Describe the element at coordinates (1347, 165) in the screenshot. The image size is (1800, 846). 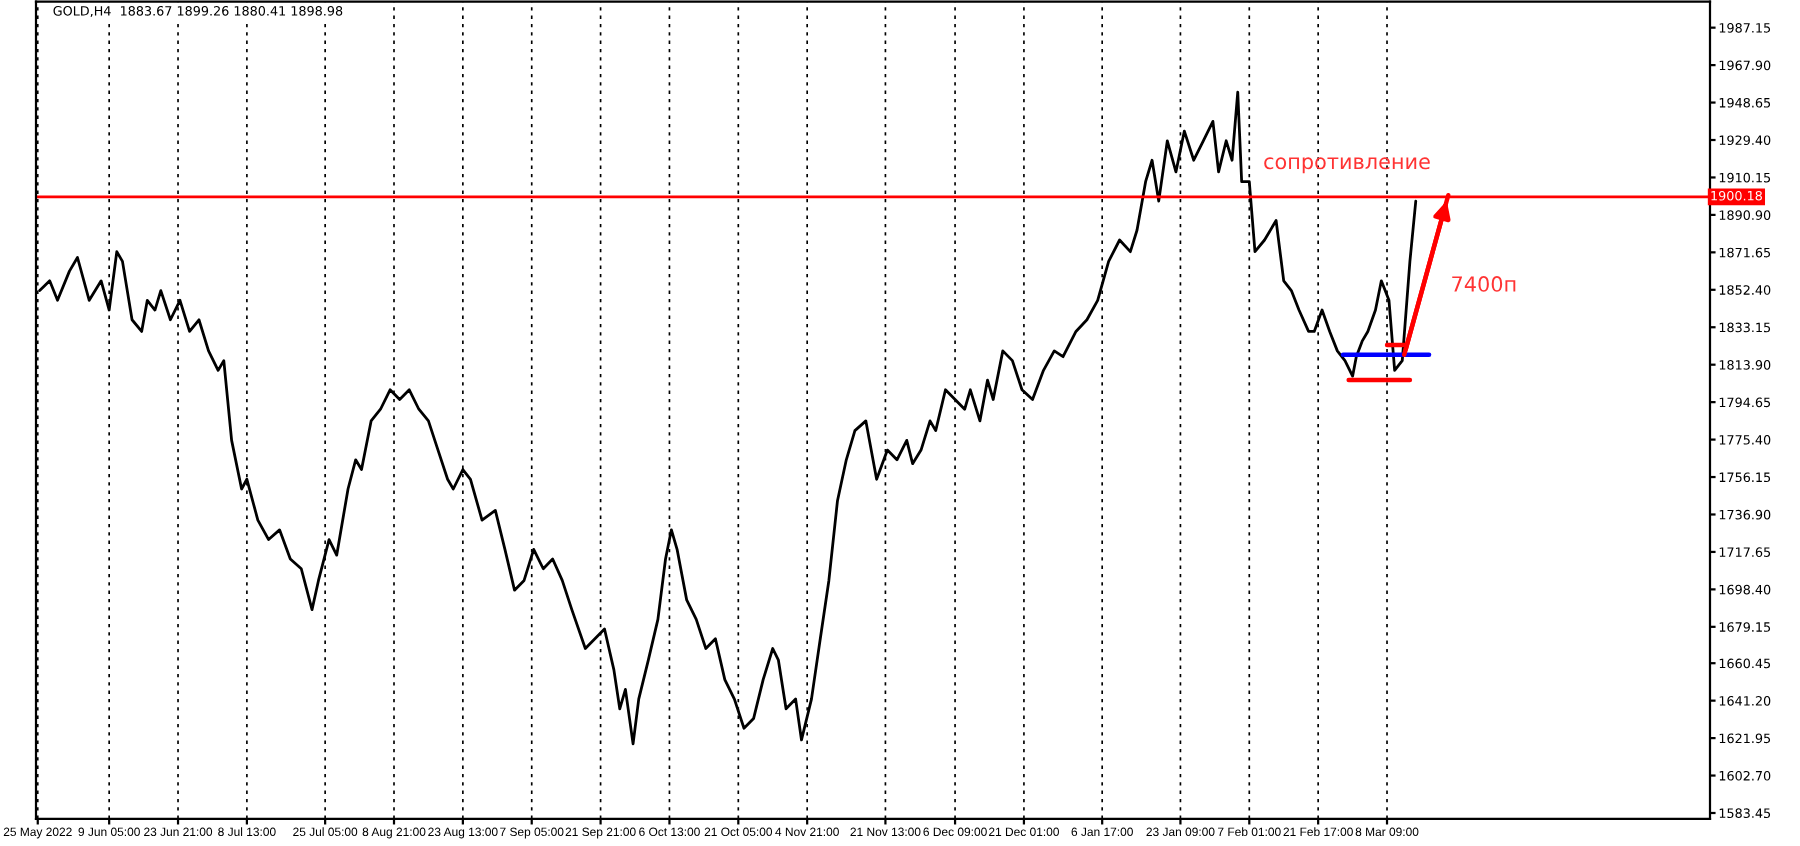
I see `annotation: сопротивление` at that location.